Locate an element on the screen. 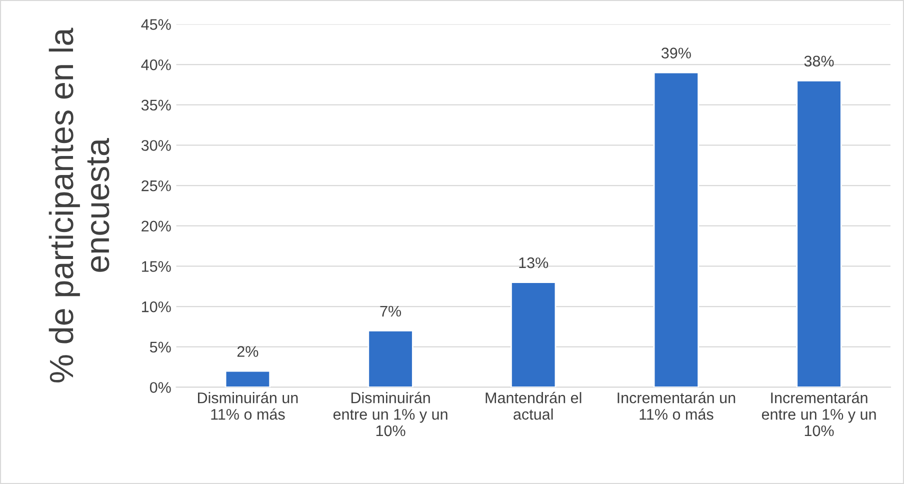  y-tick-label: 0% is located at coordinates (160, 387).